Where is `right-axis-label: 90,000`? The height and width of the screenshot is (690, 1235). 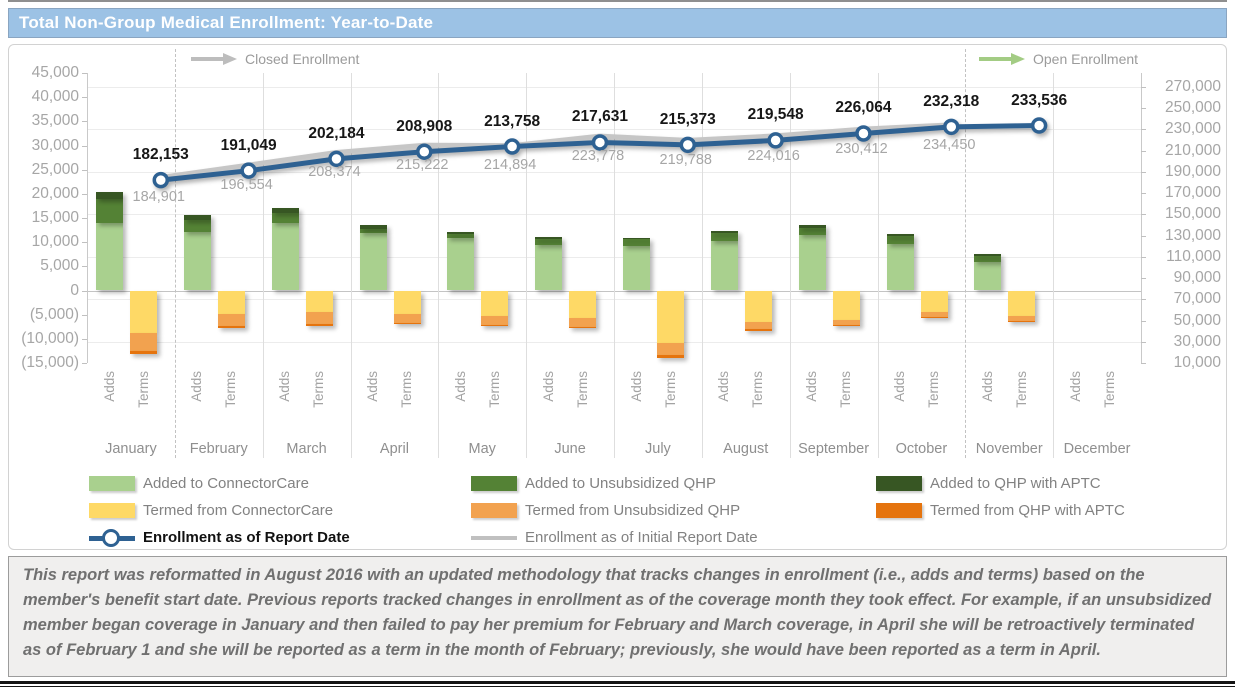 right-axis-label: 90,000 is located at coordinates (1197, 278).